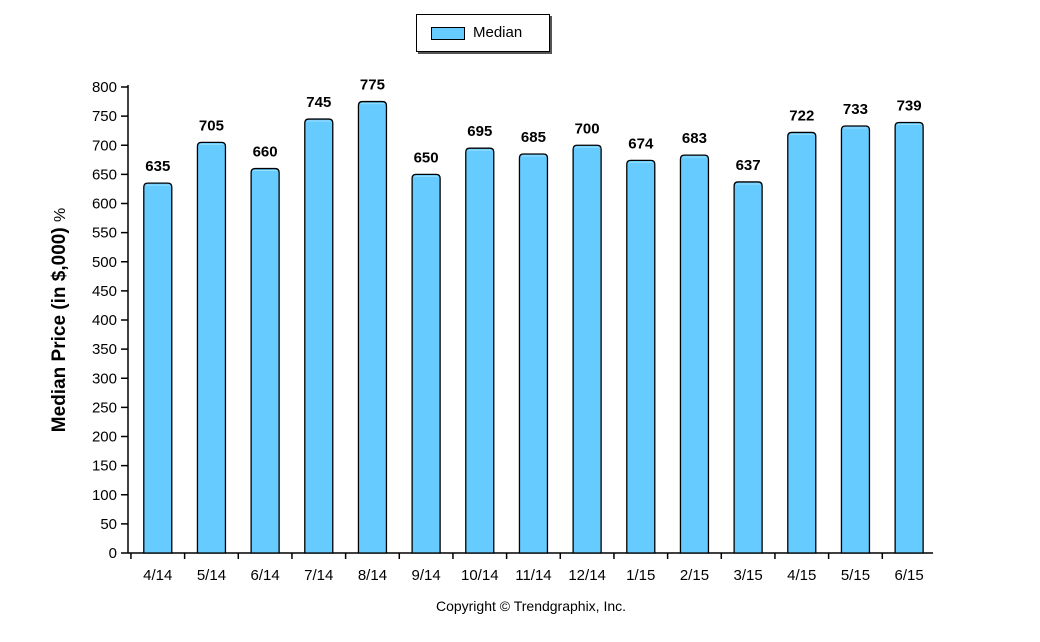  What do you see at coordinates (533, 575) in the screenshot?
I see `x-tick-label: 11/14` at bounding box center [533, 575].